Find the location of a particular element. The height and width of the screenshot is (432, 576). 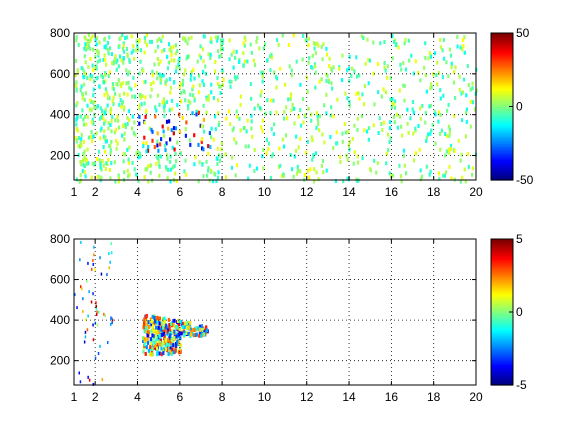

x-tick-label: 12 is located at coordinates (307, 397).